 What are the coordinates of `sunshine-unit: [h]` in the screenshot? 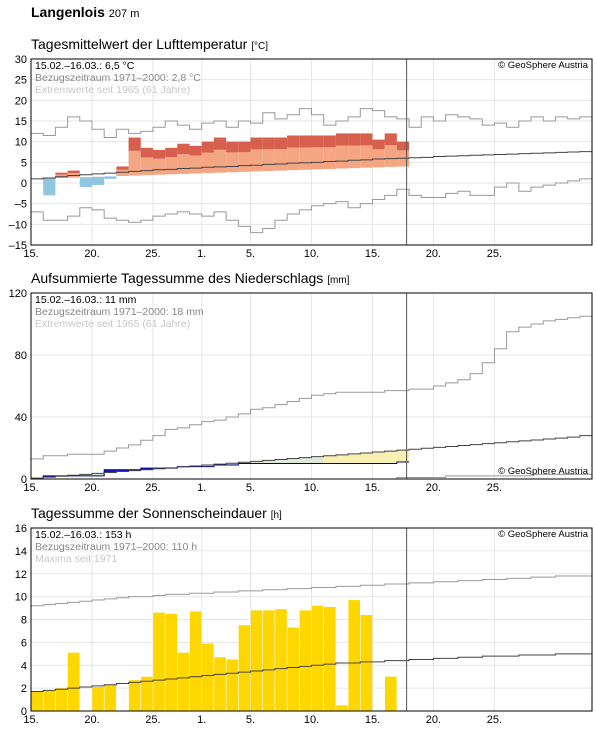 It's located at (276, 515).